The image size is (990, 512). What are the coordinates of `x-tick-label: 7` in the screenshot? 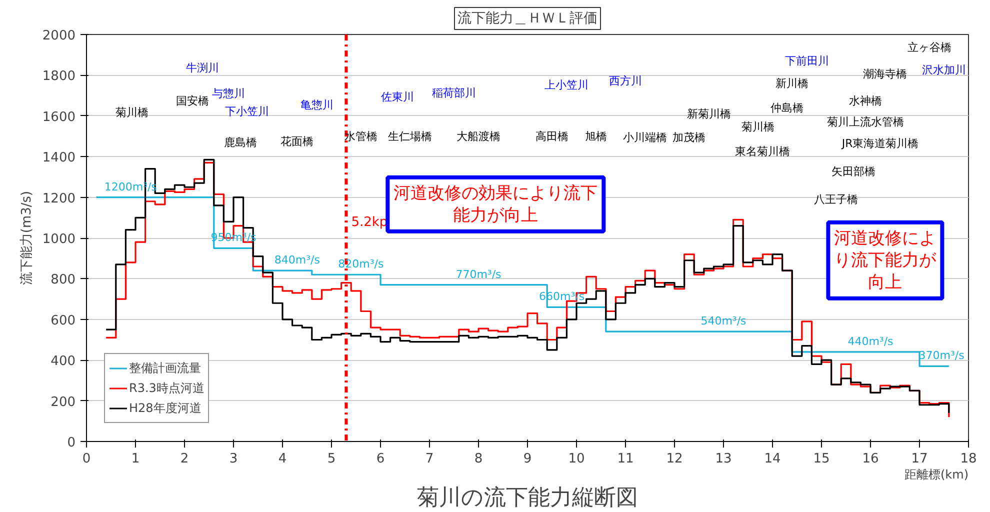 It's located at (429, 459).